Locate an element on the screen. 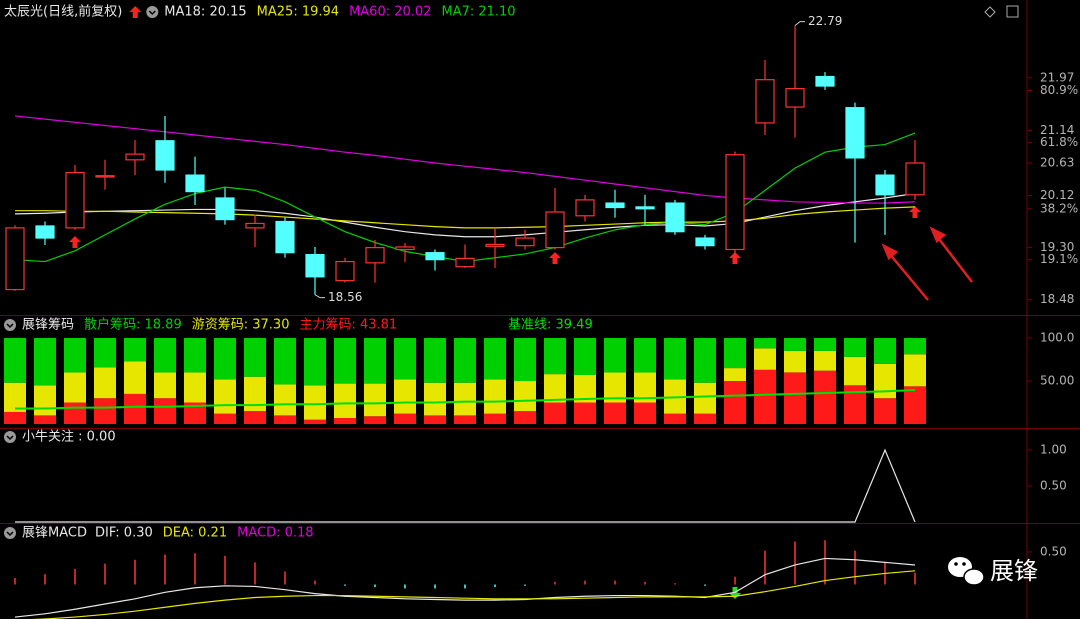 The width and height of the screenshot is (1080, 619). legend-entry: MA7: 21.10 is located at coordinates (478, 12).